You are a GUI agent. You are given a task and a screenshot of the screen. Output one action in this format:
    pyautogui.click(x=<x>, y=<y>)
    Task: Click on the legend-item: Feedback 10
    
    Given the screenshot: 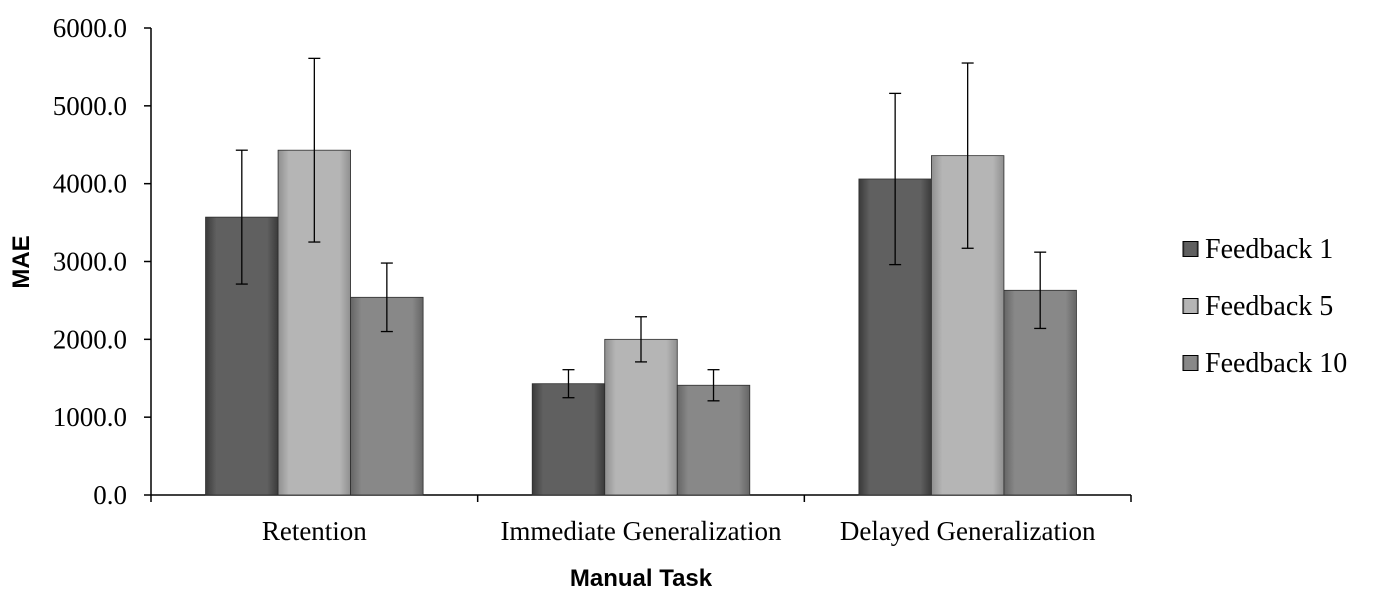 What is the action you would take?
    pyautogui.click(x=1264, y=363)
    